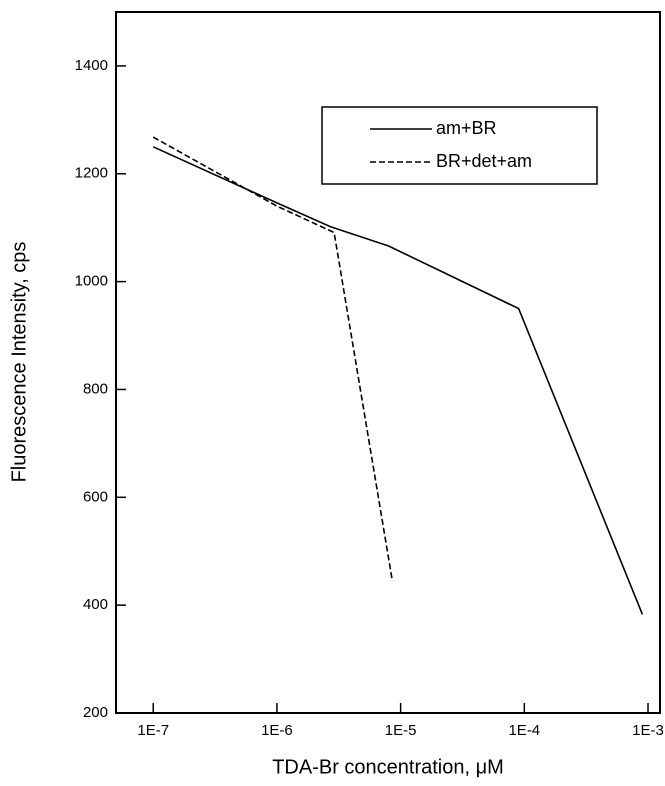 This screenshot has width=665, height=786. Describe the element at coordinates (459, 145) in the screenshot. I see `legend-box` at that location.